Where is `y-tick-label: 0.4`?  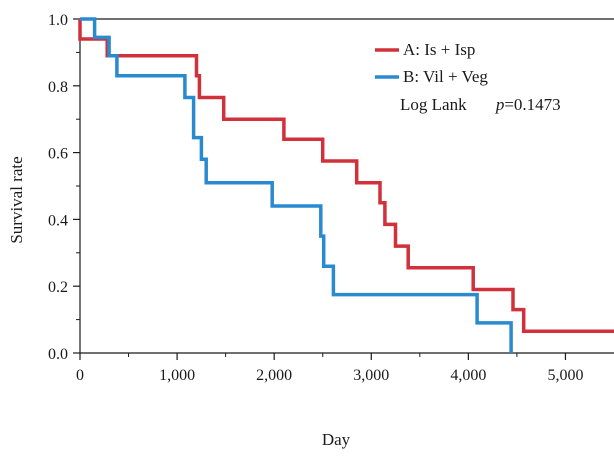 y-tick-label: 0.4 is located at coordinates (58, 220).